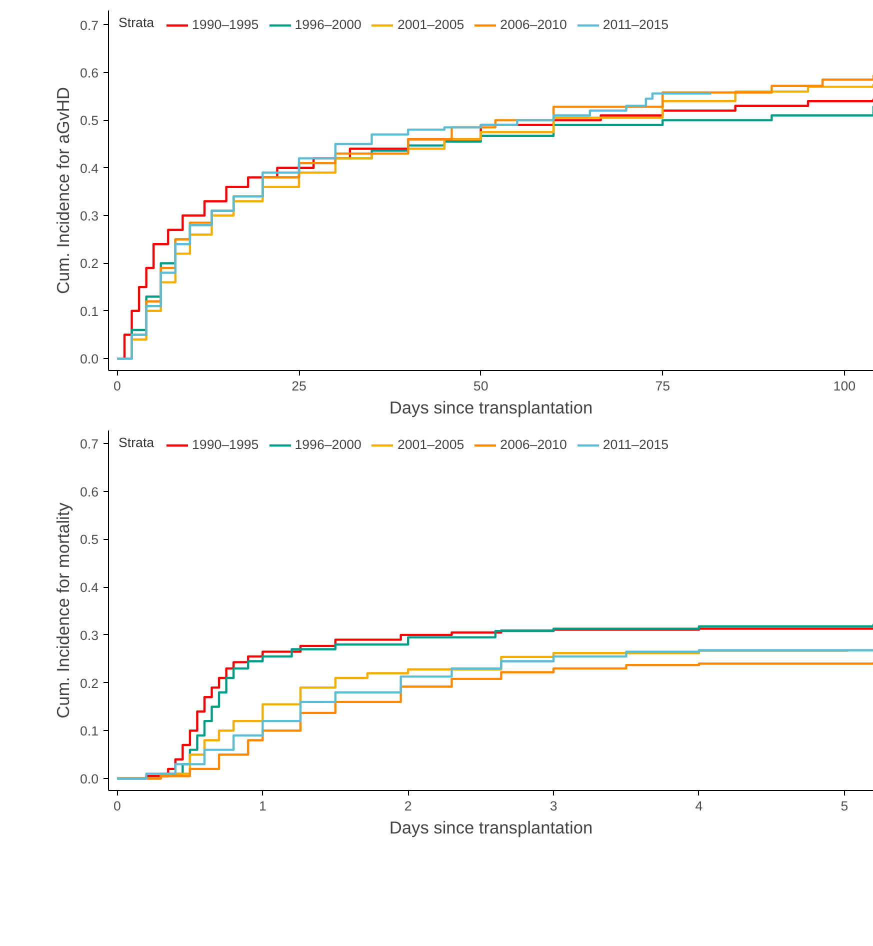  What do you see at coordinates (662, 386) in the screenshot?
I see `x-tick-label: 75` at bounding box center [662, 386].